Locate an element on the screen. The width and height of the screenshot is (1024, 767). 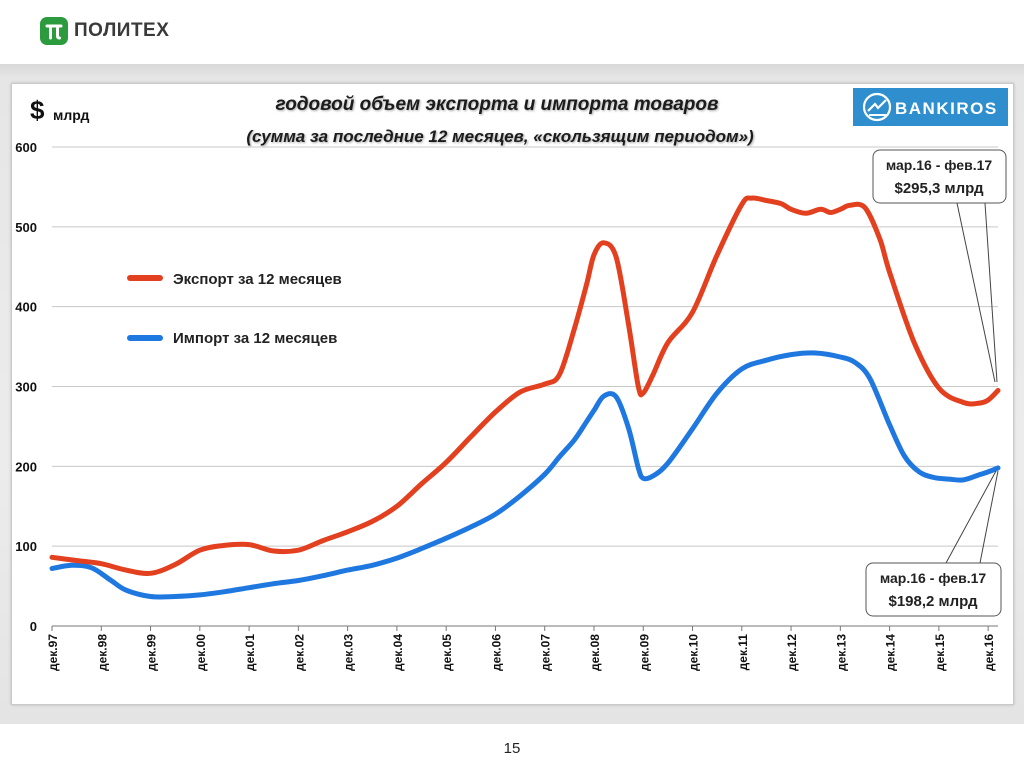
bankiros-logo: BANKIROS is located at coordinates (930, 107).